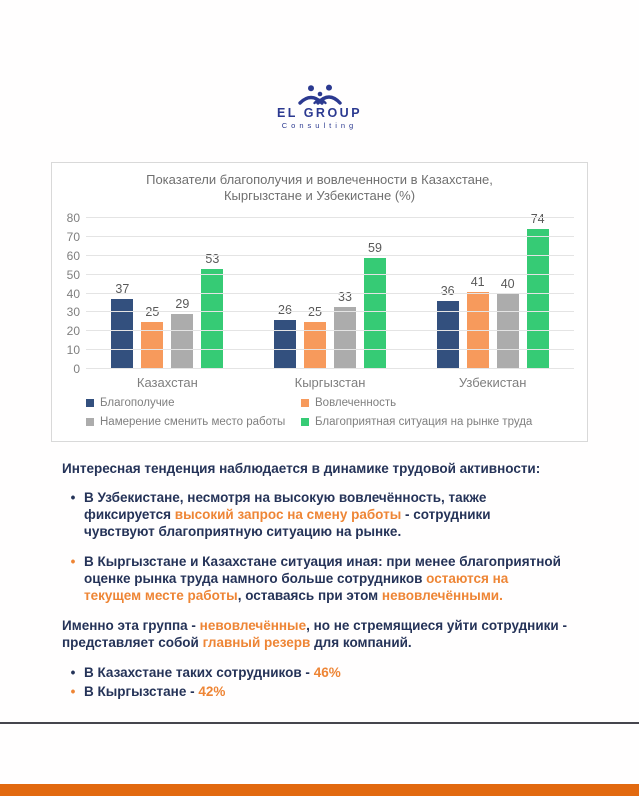 The image size is (639, 800). I want to click on text-segment: 46%, so click(327, 672).